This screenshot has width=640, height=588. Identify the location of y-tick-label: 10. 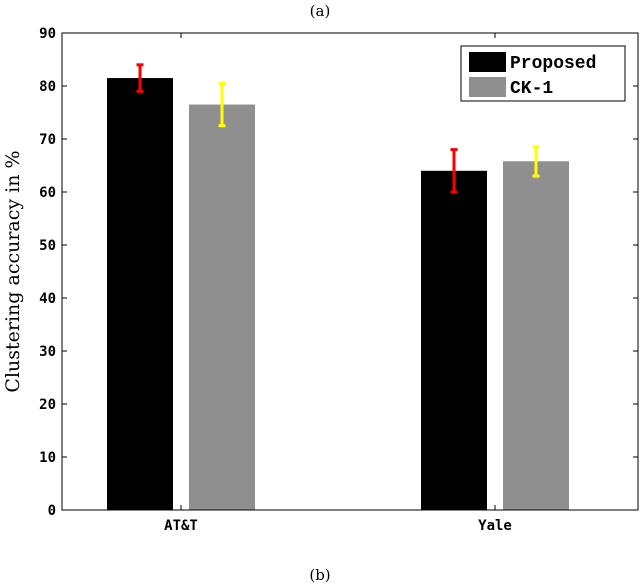
(47, 458).